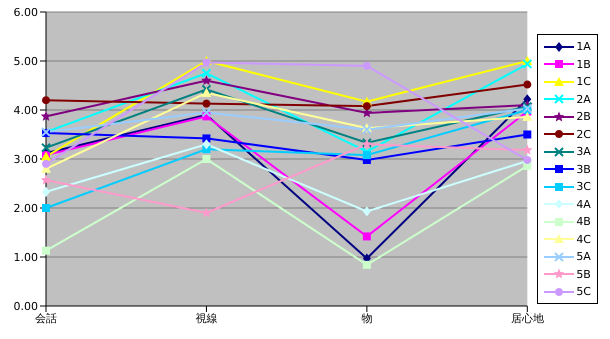 The width and height of the screenshot is (610, 339). I want to click on legend-label: 1C, so click(583, 81).